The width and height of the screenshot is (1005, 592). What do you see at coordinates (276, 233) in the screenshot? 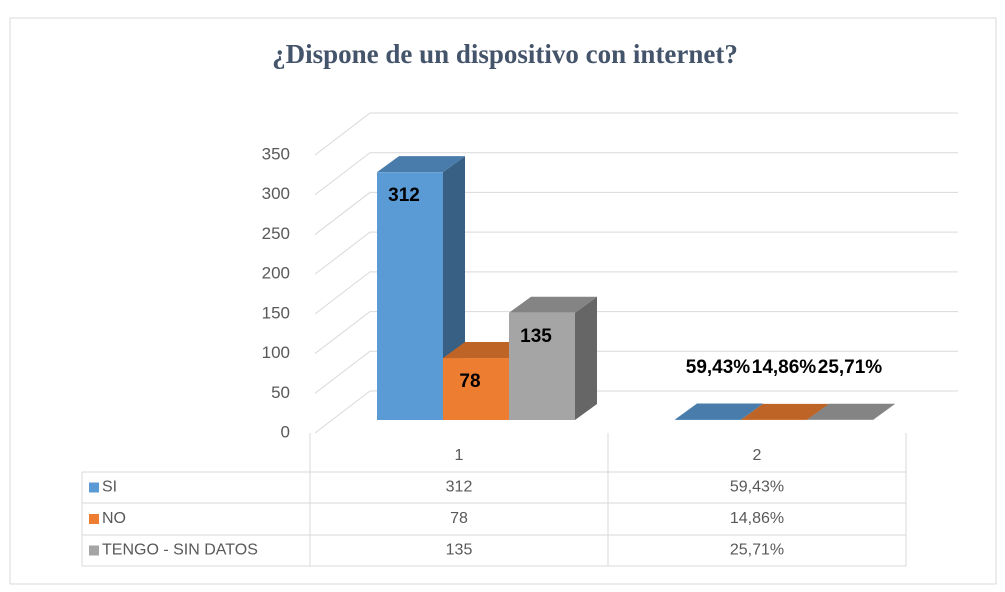
I see `y-tick-label: 250` at bounding box center [276, 233].